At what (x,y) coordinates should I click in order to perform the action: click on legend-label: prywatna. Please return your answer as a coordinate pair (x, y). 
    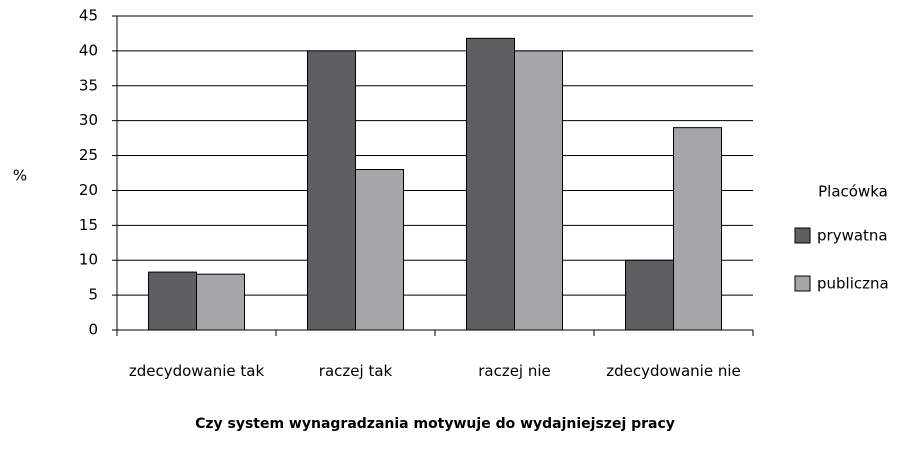
    Looking at the image, I should click on (852, 236).